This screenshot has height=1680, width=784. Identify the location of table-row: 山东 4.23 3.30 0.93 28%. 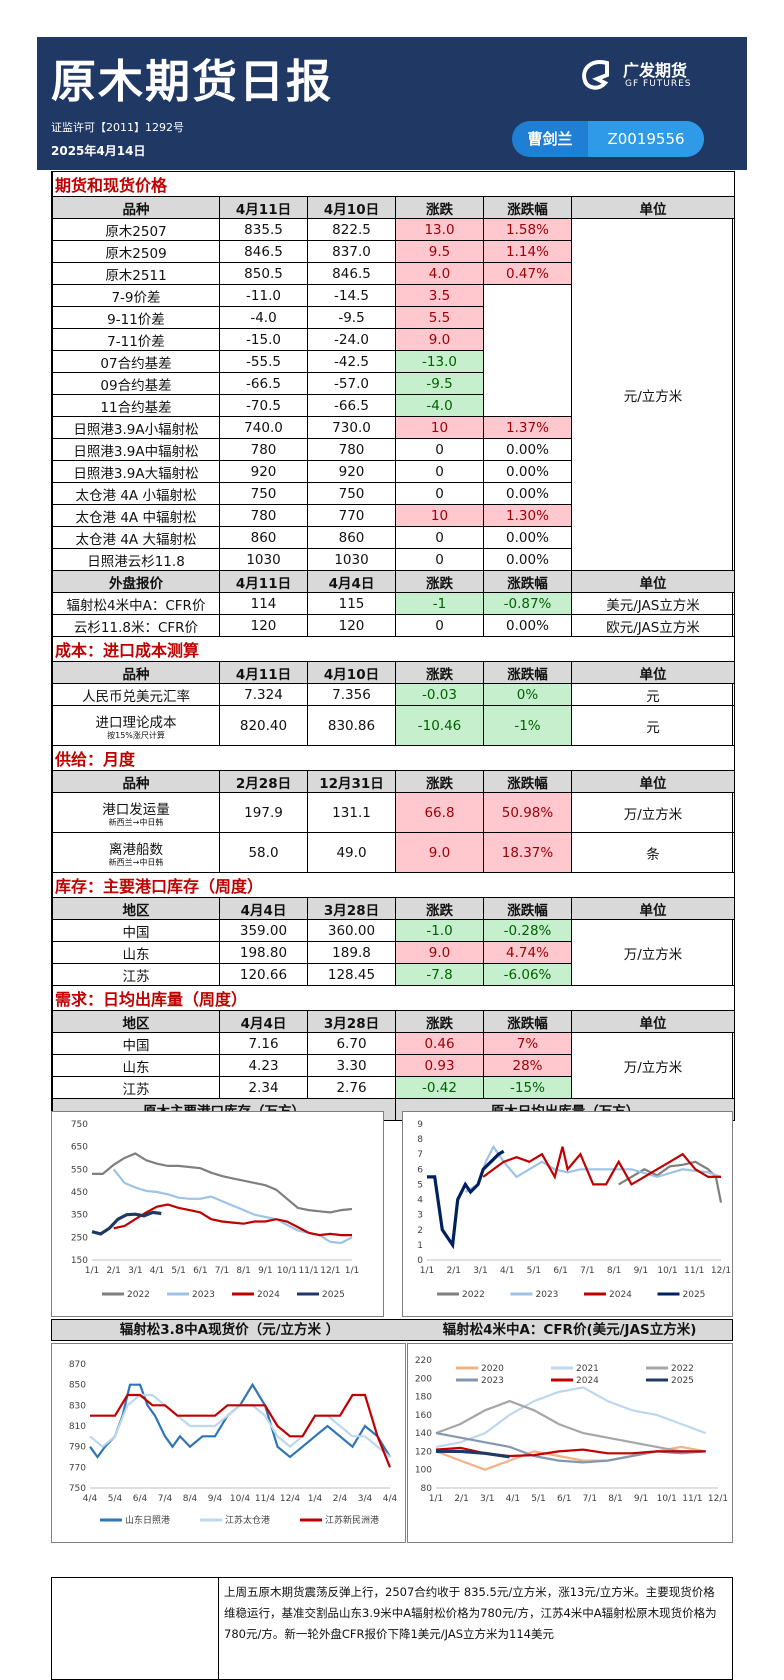
(393, 1065).